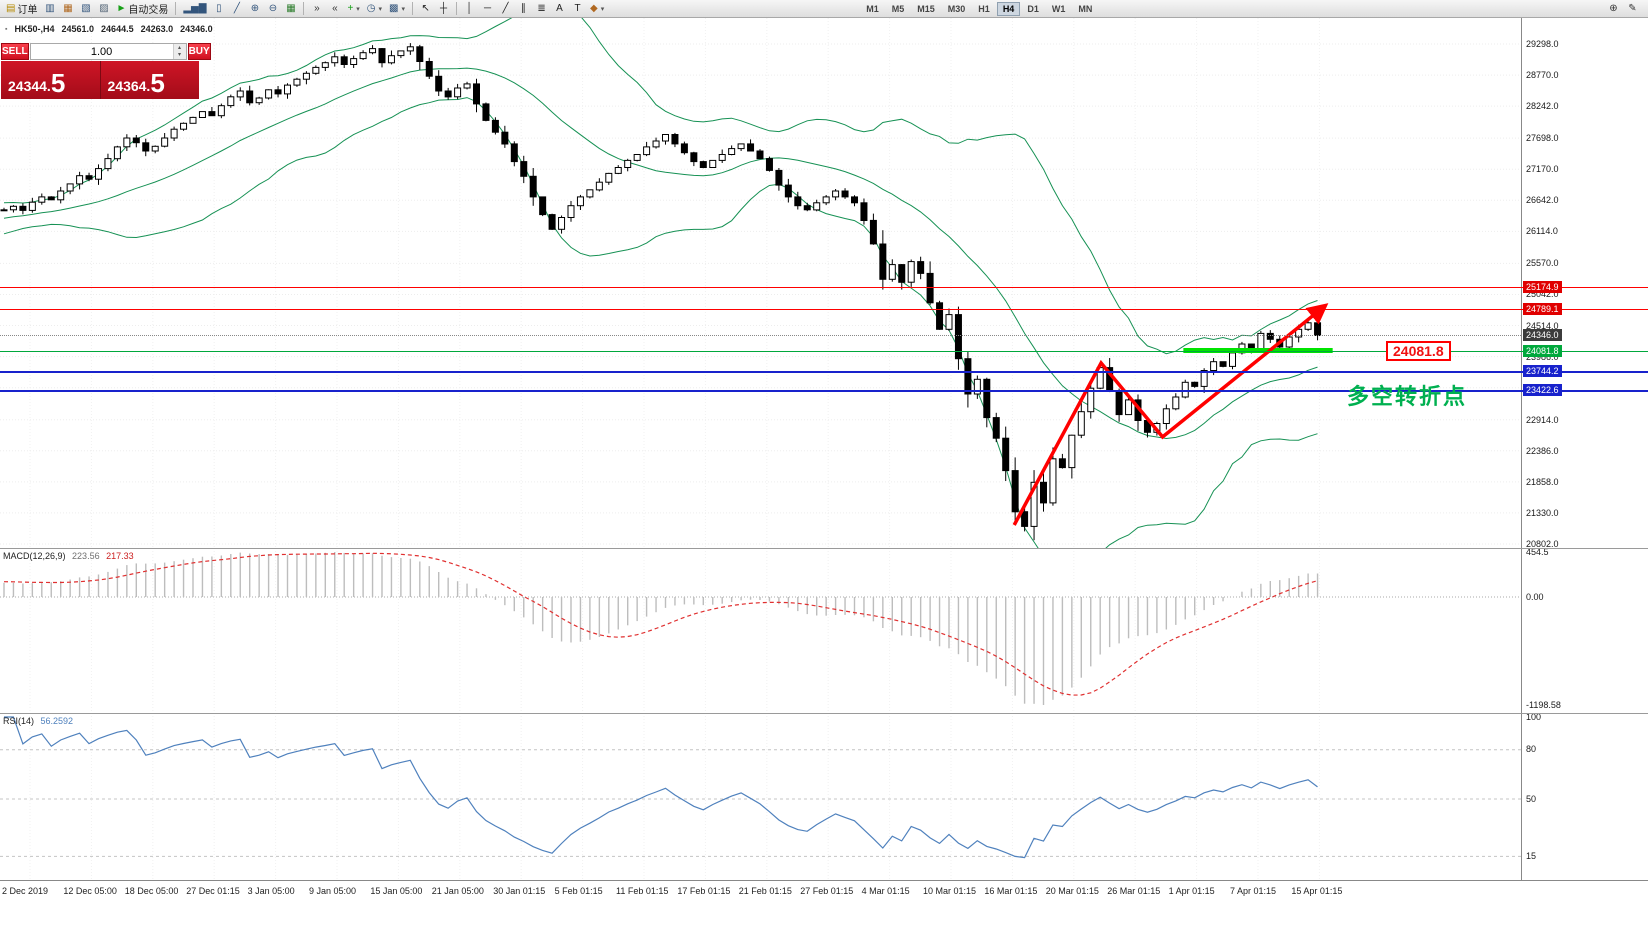 This screenshot has width=1648, height=943. What do you see at coordinates (1072, 891) in the screenshot?
I see `time-axis-label: 20 Mar 01:15` at bounding box center [1072, 891].